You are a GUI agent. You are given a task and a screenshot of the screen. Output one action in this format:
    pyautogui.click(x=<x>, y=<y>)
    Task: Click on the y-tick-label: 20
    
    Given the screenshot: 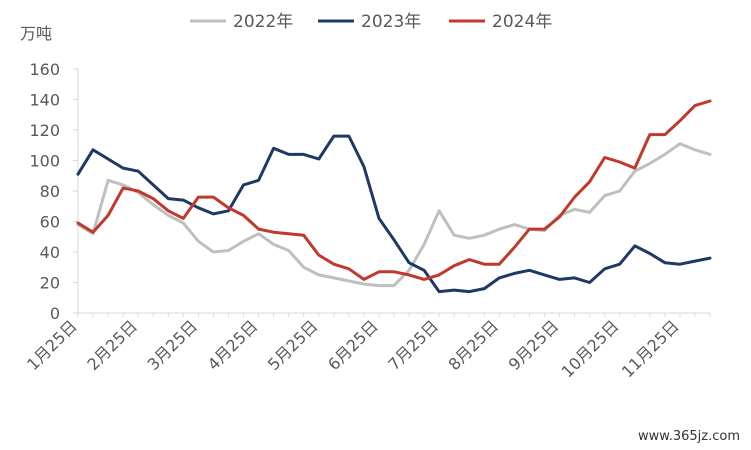 What is the action you would take?
    pyautogui.click(x=50, y=283)
    